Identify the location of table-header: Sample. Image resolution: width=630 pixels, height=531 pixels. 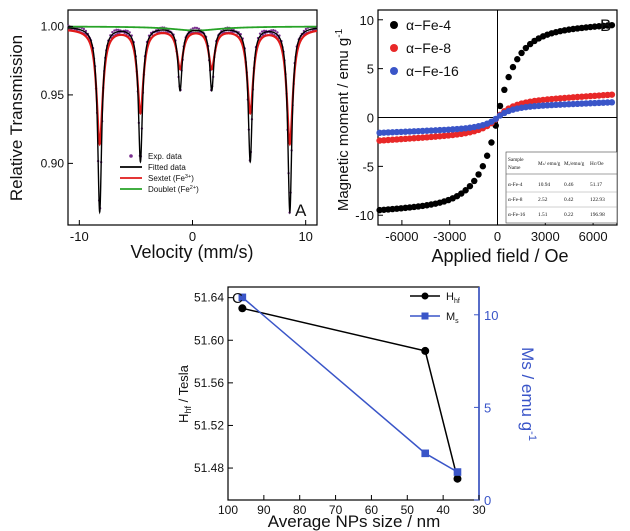
(516, 160).